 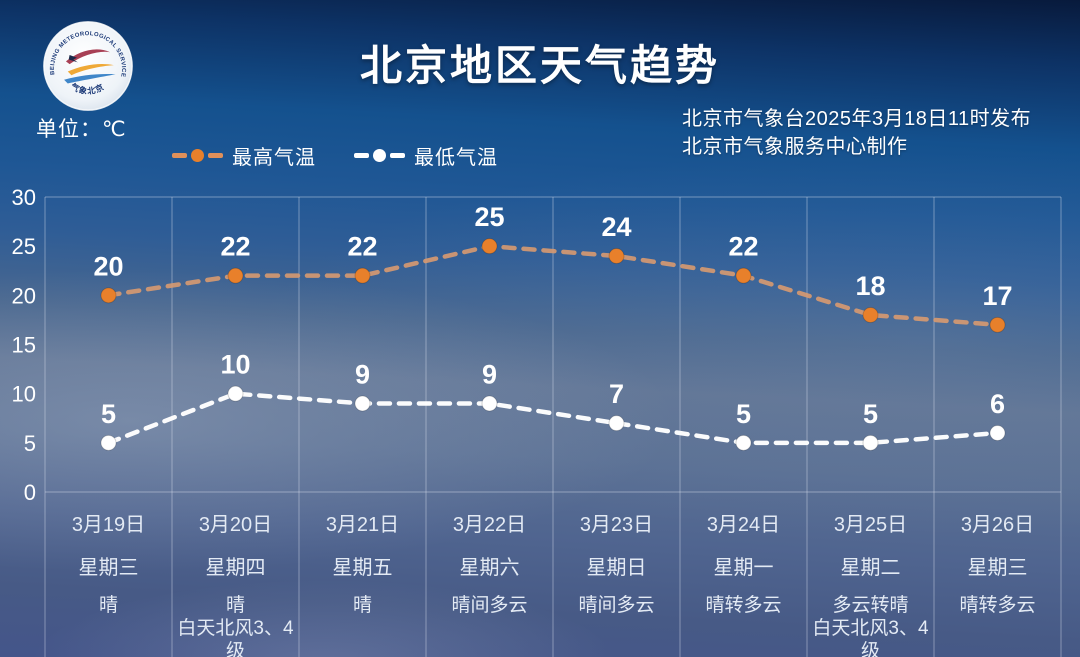 I want to click on date-label: 3月24日, so click(x=743, y=525).